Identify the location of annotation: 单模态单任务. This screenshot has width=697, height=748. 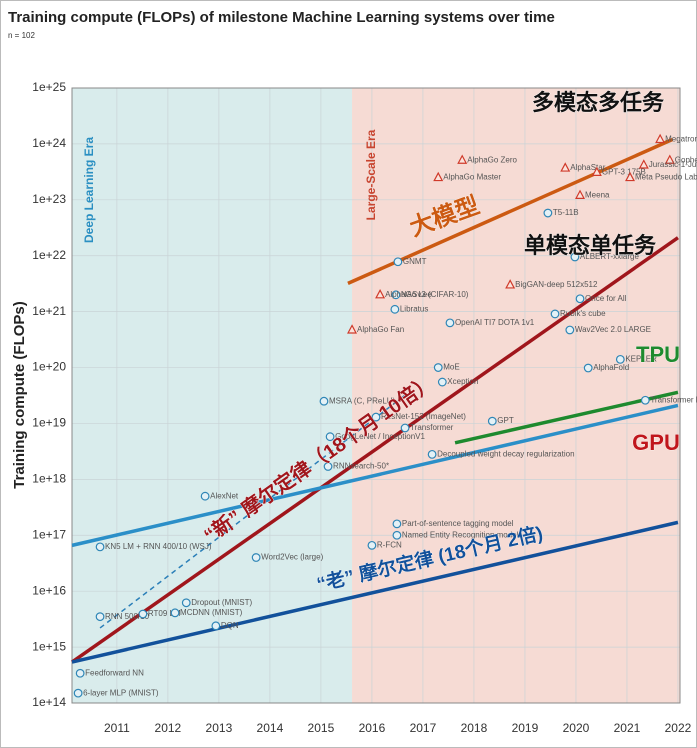
(590, 245).